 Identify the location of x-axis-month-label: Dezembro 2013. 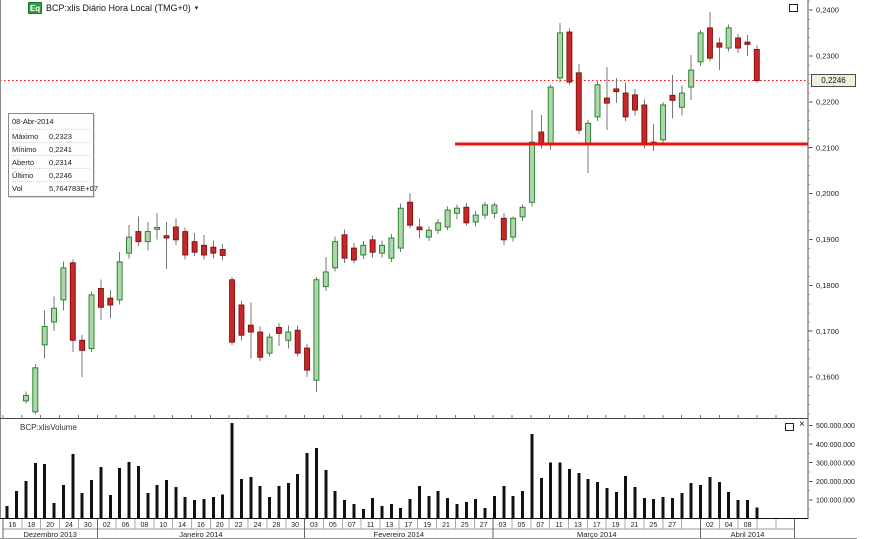
(49, 534).